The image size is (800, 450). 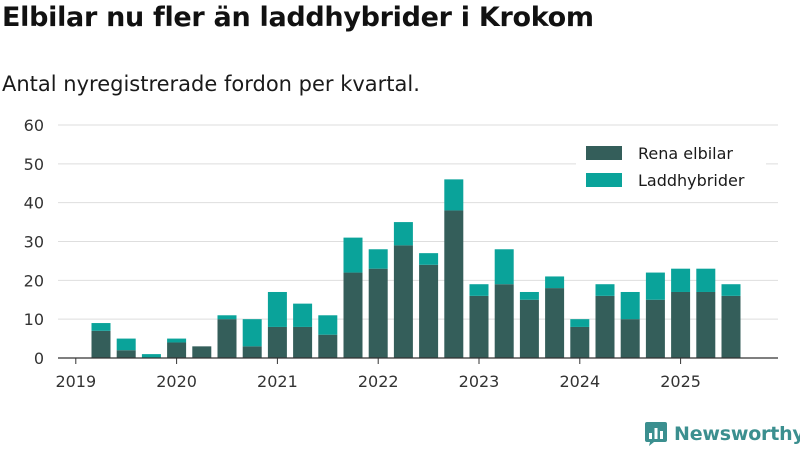 What do you see at coordinates (34, 125) in the screenshot?
I see `y-tick-label: 60` at bounding box center [34, 125].